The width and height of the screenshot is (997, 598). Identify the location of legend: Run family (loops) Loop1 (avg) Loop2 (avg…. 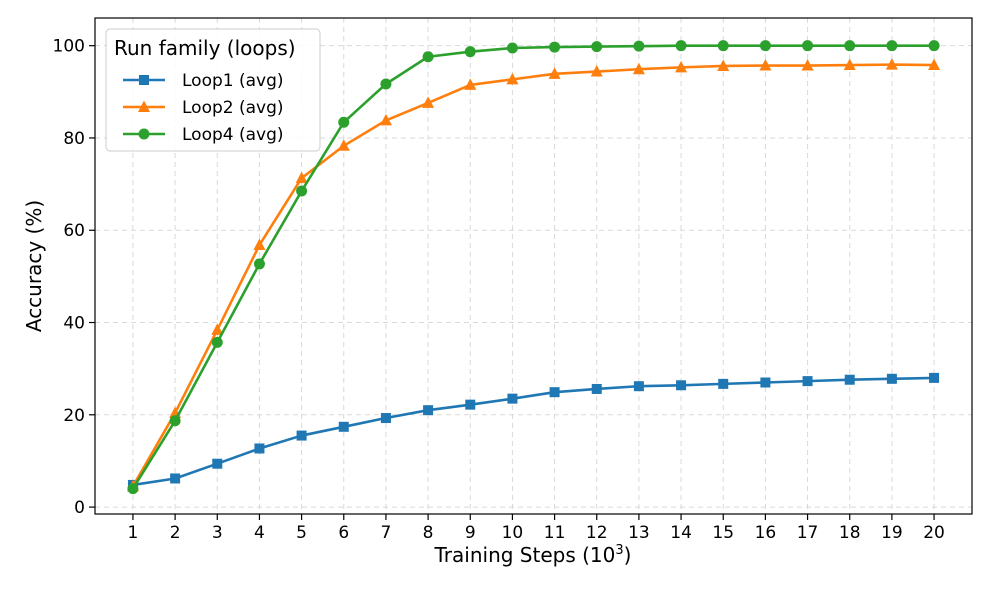
(213, 90).